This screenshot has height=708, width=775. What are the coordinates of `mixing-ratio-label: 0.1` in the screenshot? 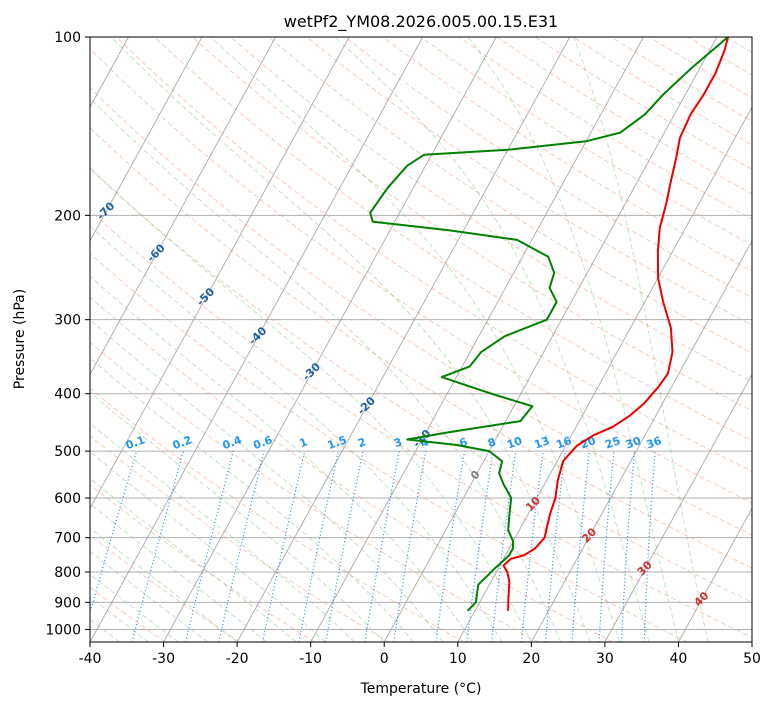 It's located at (135, 442).